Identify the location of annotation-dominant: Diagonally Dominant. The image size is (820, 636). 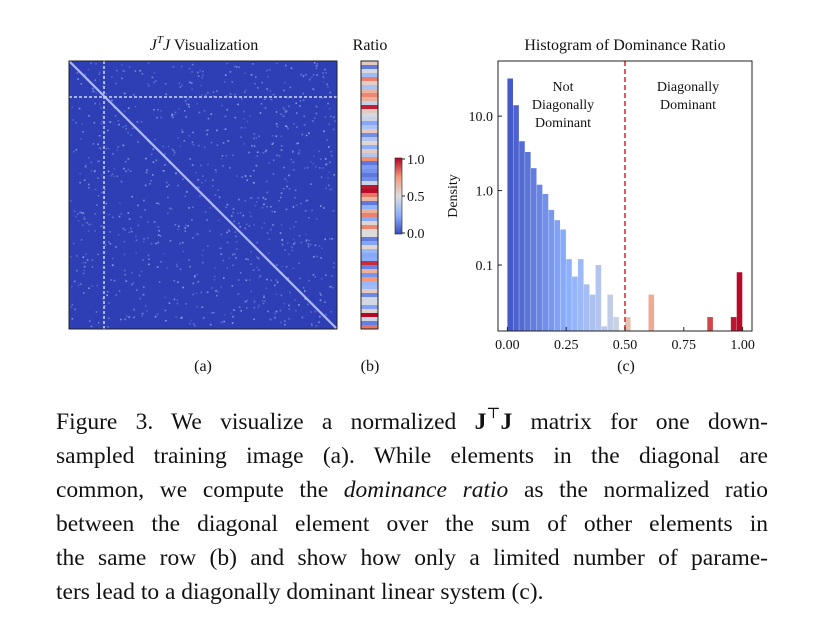
(688, 96).